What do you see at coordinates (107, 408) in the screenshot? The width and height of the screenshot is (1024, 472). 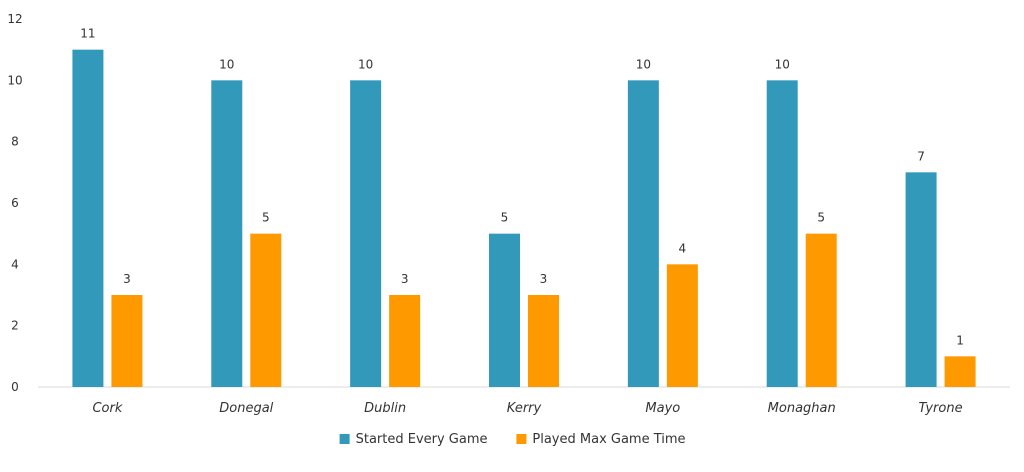 I see `x-tick-label: Cork` at bounding box center [107, 408].